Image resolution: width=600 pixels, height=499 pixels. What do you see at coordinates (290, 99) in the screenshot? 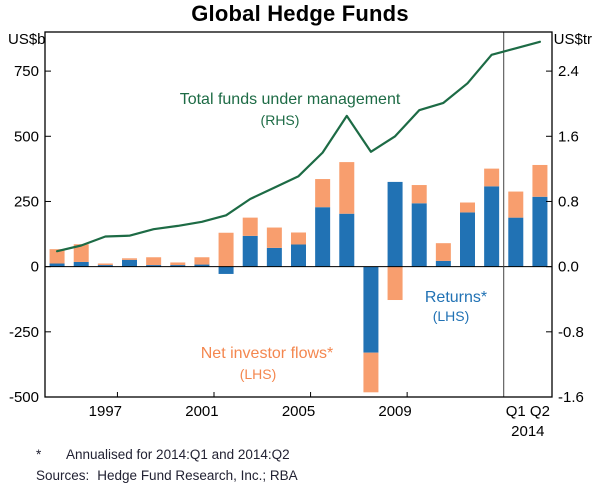
I see `fum-annotation: Total funds under management` at bounding box center [290, 99].